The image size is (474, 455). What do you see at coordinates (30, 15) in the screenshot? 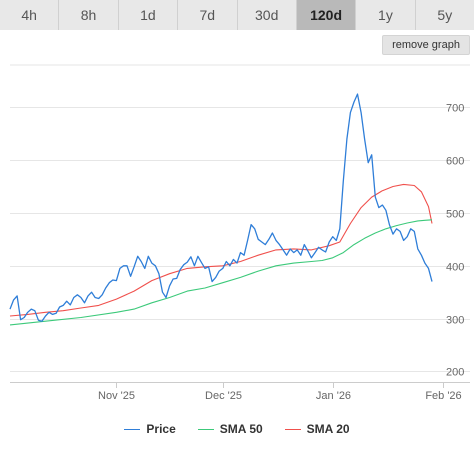
I see `tab-4h: 4h` at bounding box center [30, 15].